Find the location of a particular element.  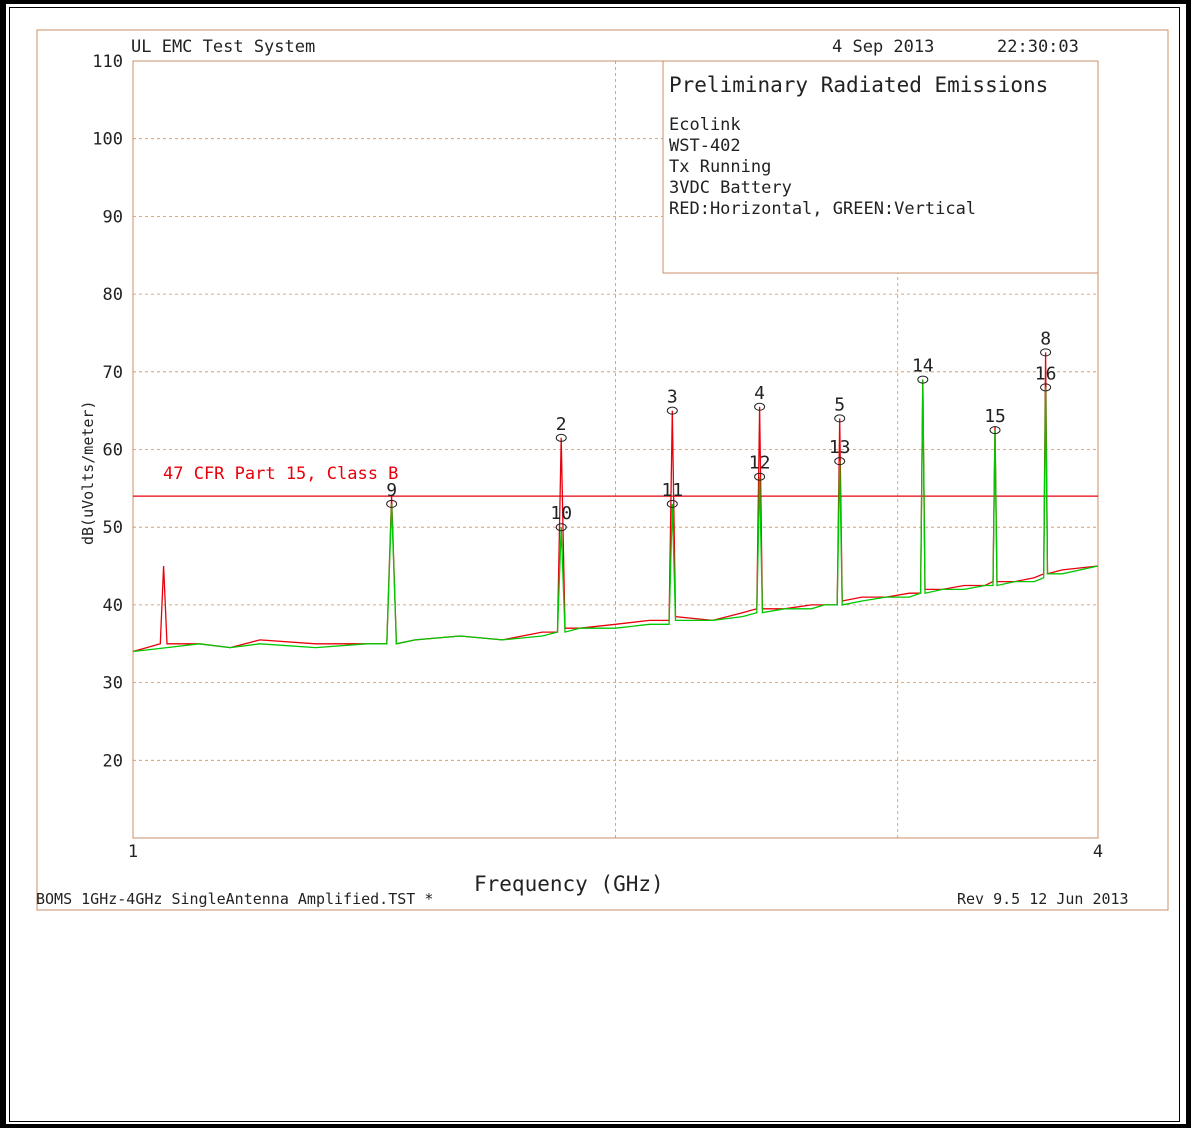

test-time: 22:30:03 is located at coordinates (1038, 47).